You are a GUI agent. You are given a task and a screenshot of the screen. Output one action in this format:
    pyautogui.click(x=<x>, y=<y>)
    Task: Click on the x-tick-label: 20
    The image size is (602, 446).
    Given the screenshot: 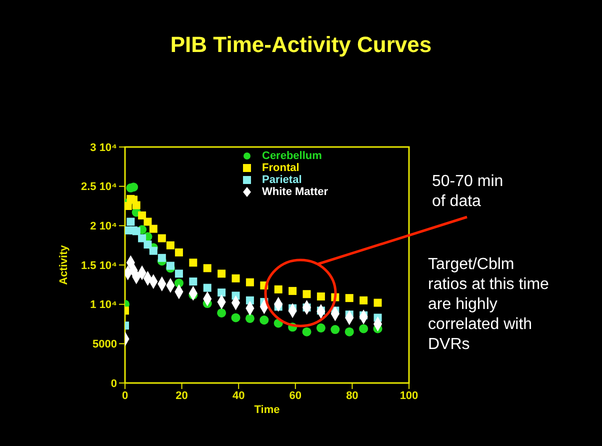 What is the action you would take?
    pyautogui.click(x=182, y=396)
    